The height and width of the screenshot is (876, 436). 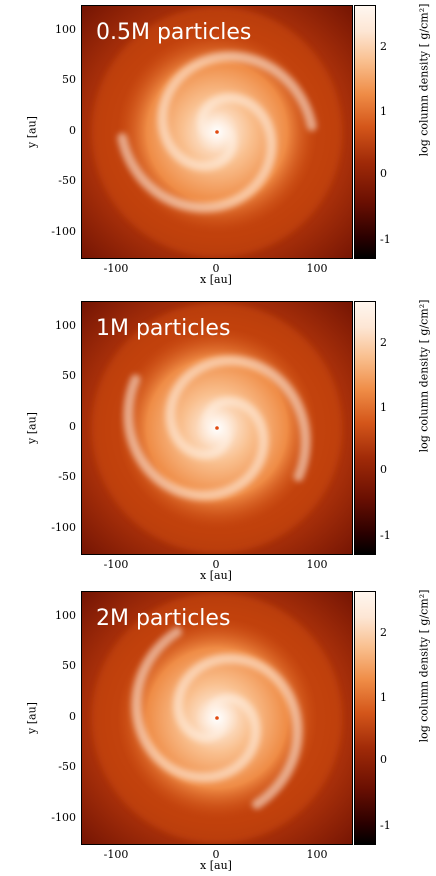 What do you see at coordinates (163, 618) in the screenshot?
I see `panel-title: 2M particles` at bounding box center [163, 618].